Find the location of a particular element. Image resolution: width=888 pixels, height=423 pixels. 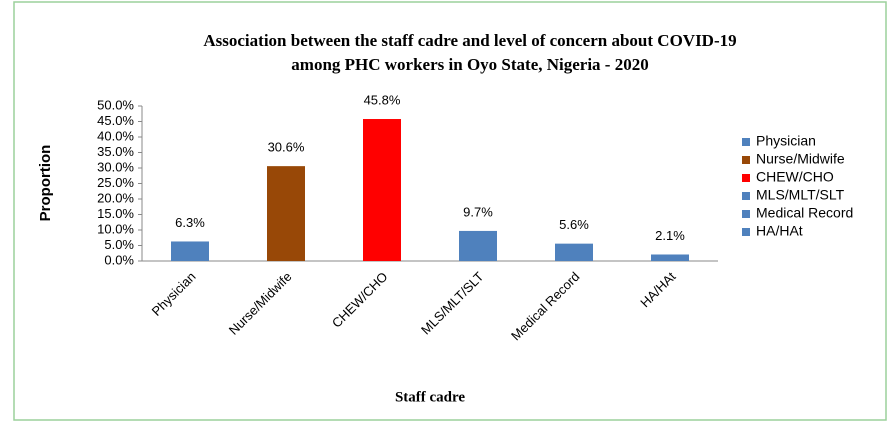

data-label: 30.6% is located at coordinates (286, 147).